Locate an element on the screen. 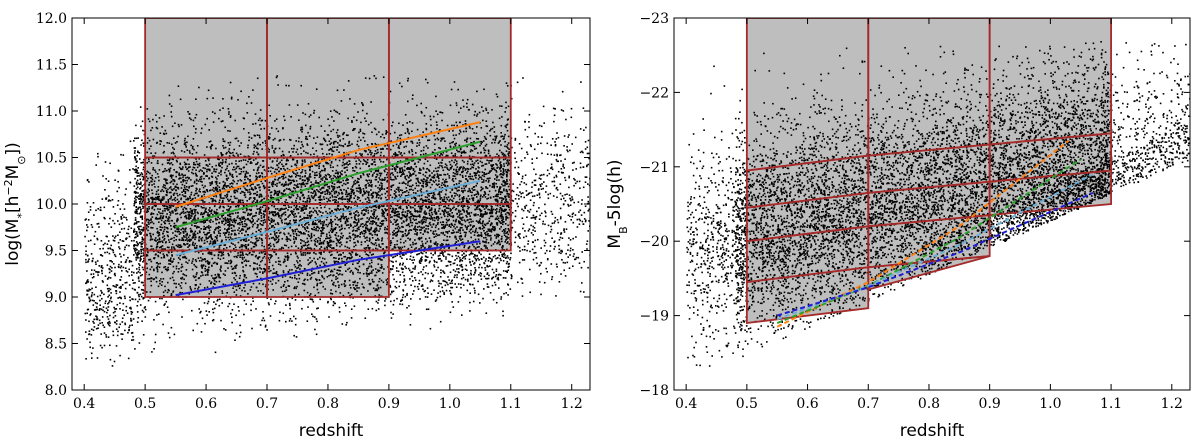 The height and width of the screenshot is (444, 1200). y-tick-label: 11.5 is located at coordinates (51, 66).